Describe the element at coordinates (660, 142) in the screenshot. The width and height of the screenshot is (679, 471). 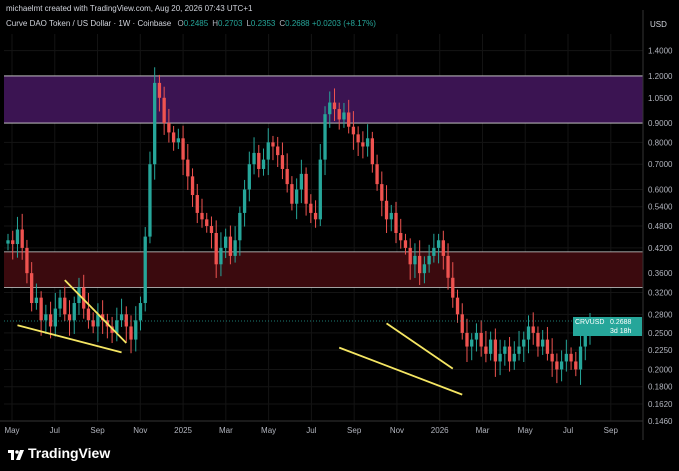
I see `price-tick-label: 0.8000` at that location.